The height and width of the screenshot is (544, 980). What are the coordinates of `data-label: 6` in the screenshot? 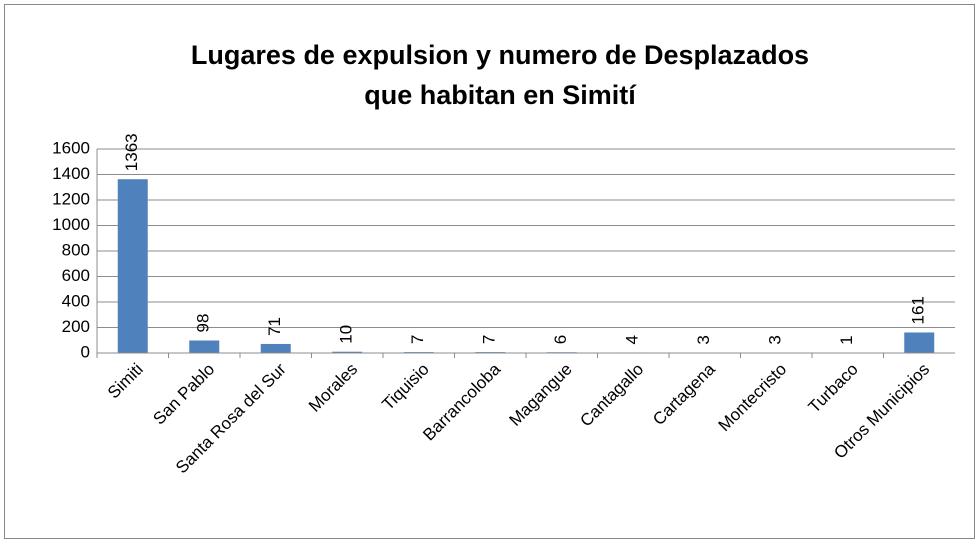 It's located at (560, 339).